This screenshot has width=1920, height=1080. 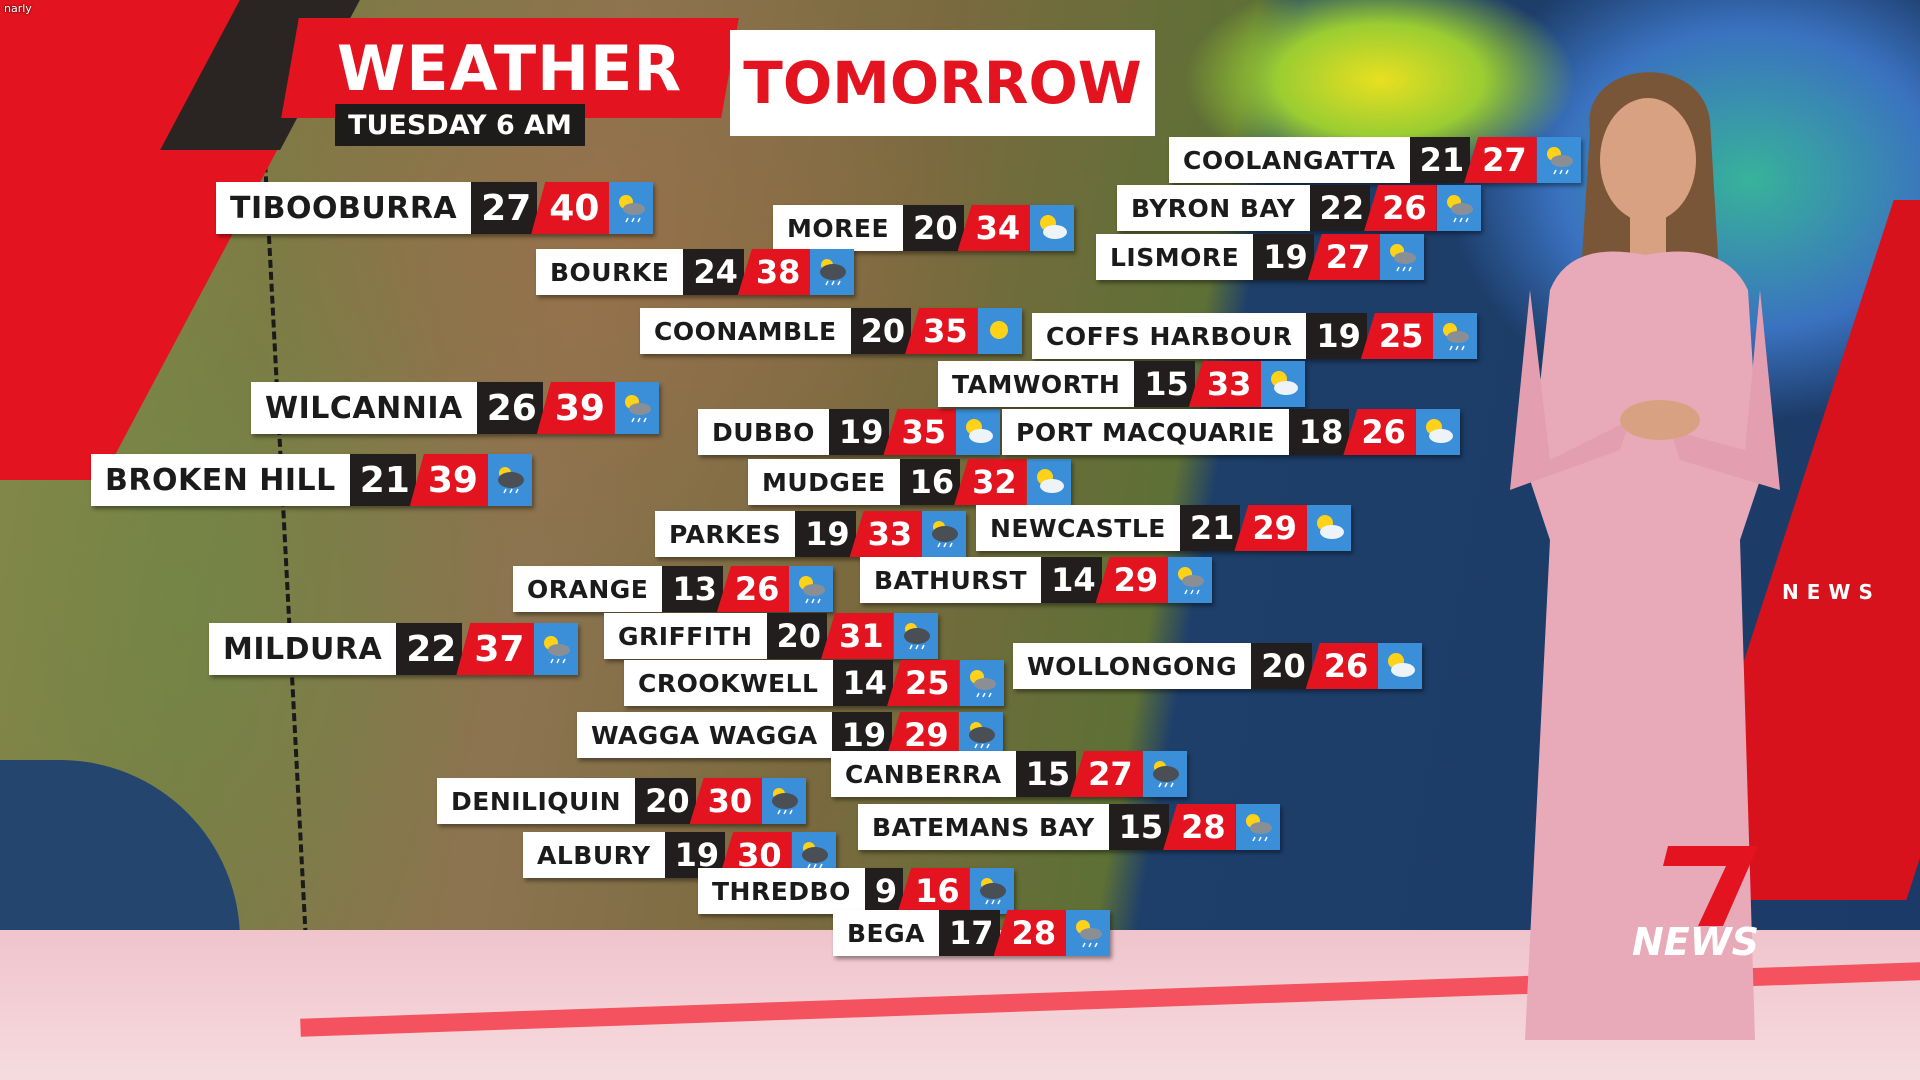 What do you see at coordinates (849, 432) in the screenshot?
I see `city-forecast-dubbo: DUBBO 19 35` at bounding box center [849, 432].